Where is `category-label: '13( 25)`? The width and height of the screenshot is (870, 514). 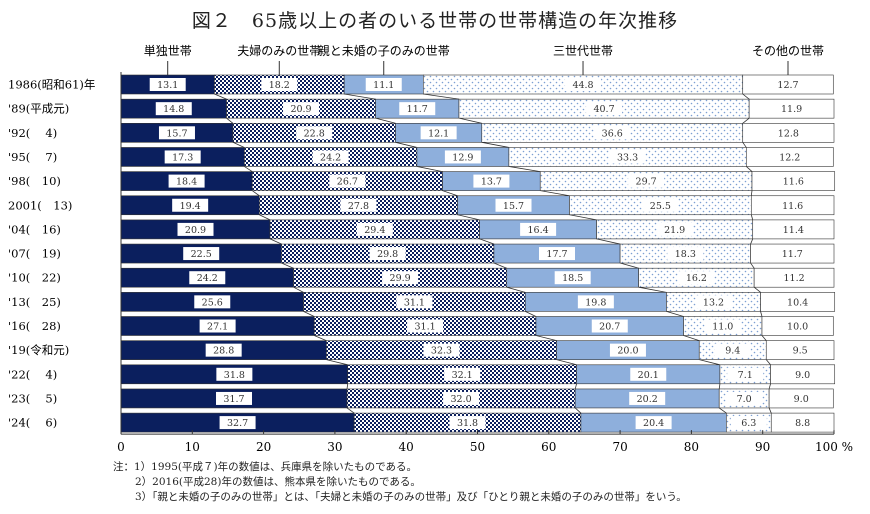
category-label: '13( 25) is located at coordinates (34, 302).